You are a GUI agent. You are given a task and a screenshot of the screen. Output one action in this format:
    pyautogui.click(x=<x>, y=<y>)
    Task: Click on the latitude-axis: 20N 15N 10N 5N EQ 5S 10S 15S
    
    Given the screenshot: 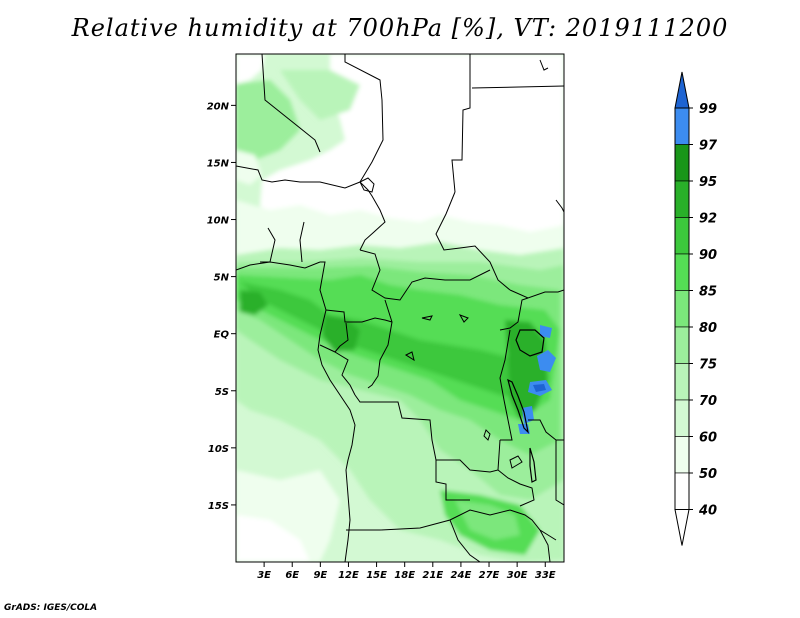 What is the action you would take?
    pyautogui.click(x=221, y=306)
    